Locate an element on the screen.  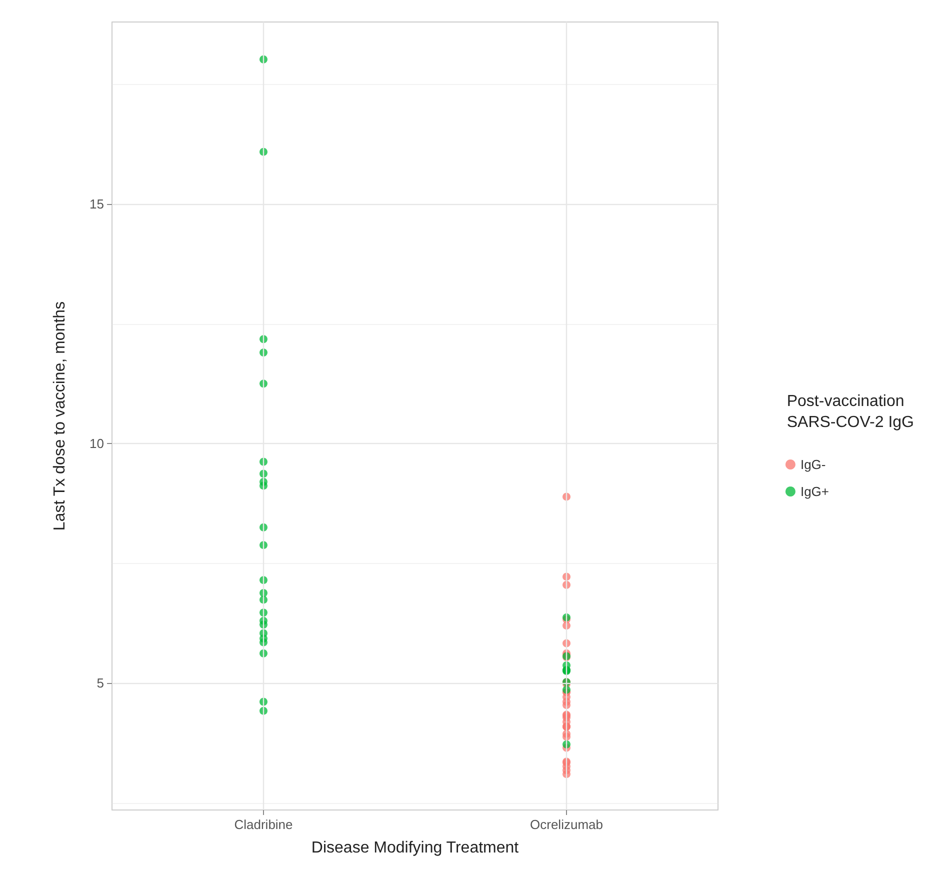
legend-label: IgG- is located at coordinates (813, 464).